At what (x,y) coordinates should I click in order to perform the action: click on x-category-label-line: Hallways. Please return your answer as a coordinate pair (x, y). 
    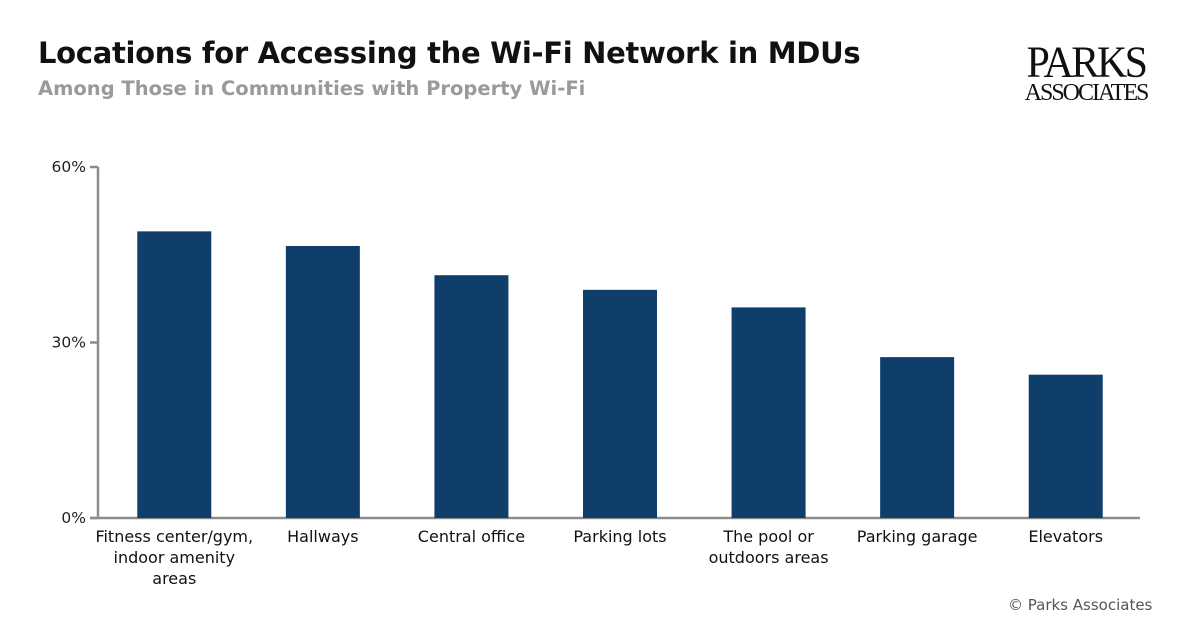
    Looking at the image, I should click on (322, 536).